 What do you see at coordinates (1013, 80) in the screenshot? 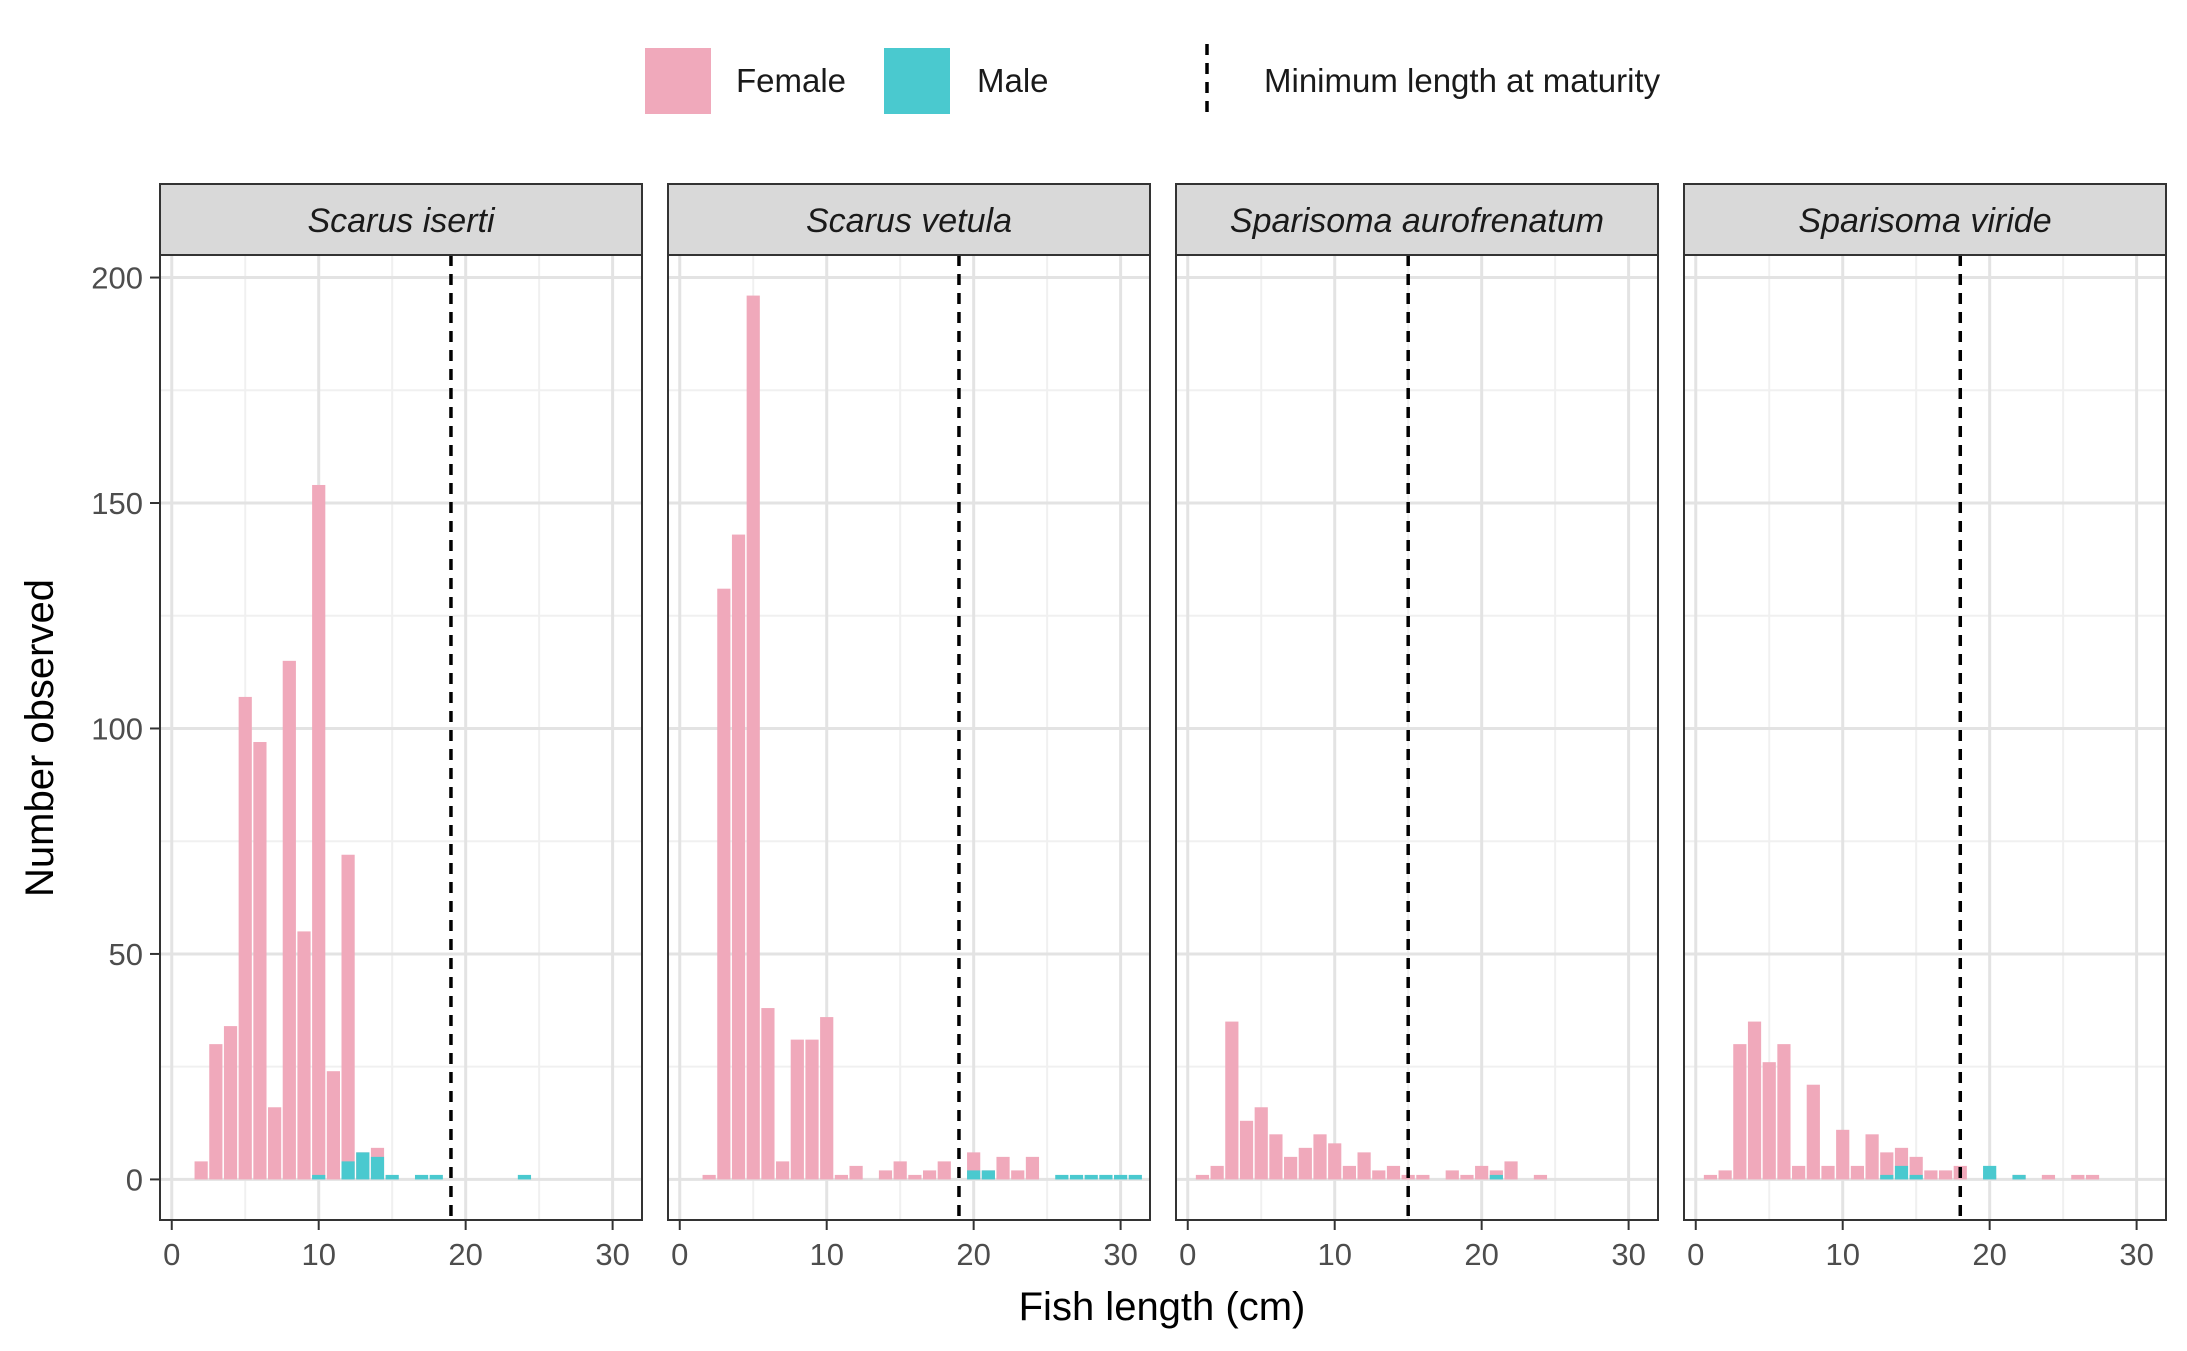
I see `legend-label-male: Male` at bounding box center [1013, 80].